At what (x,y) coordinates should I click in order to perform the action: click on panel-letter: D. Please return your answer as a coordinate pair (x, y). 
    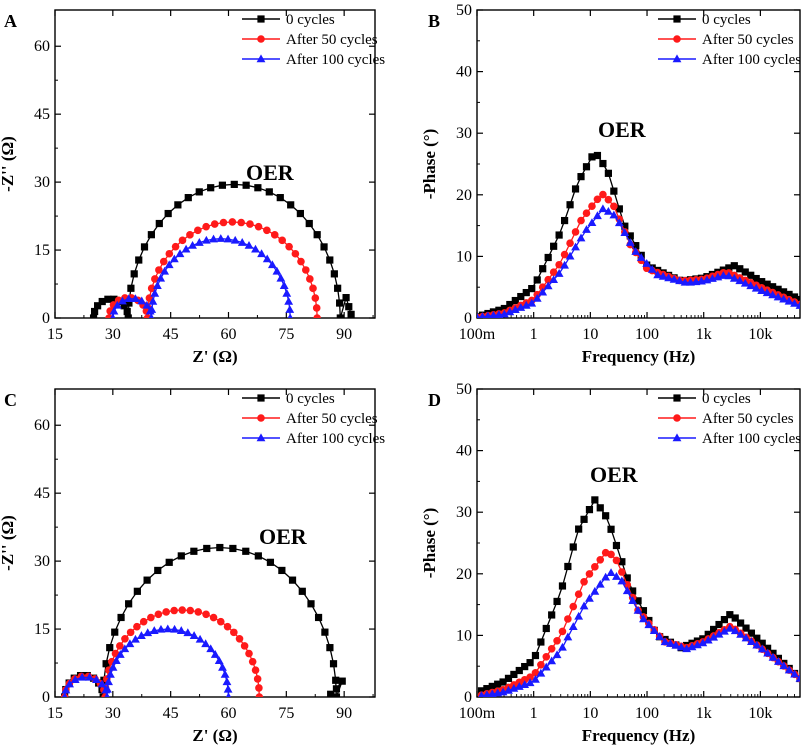
    Looking at the image, I should click on (434, 400).